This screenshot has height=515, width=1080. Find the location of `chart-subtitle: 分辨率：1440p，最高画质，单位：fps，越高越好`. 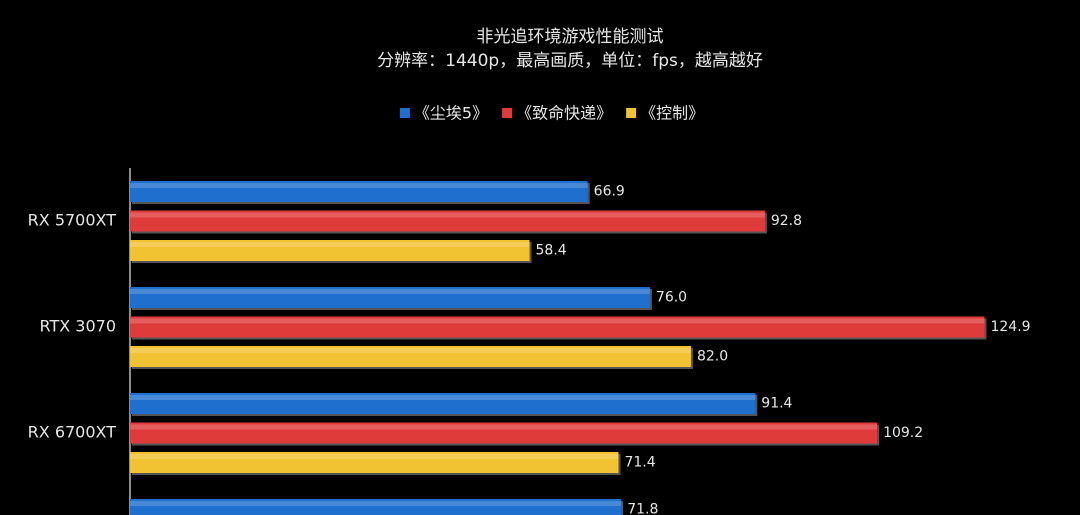

chart-subtitle: 分辨率：1440p，最高画质，单位：fps，越高越好 is located at coordinates (570, 61).